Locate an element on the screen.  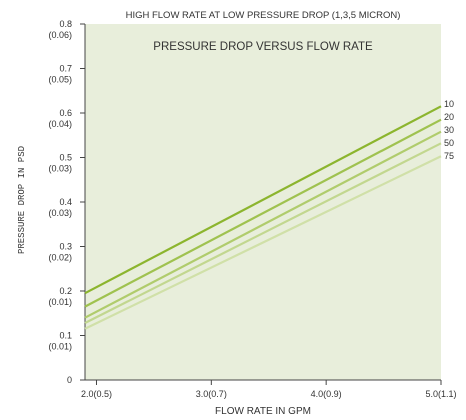
legend-label: 10 is located at coordinates (449, 104).